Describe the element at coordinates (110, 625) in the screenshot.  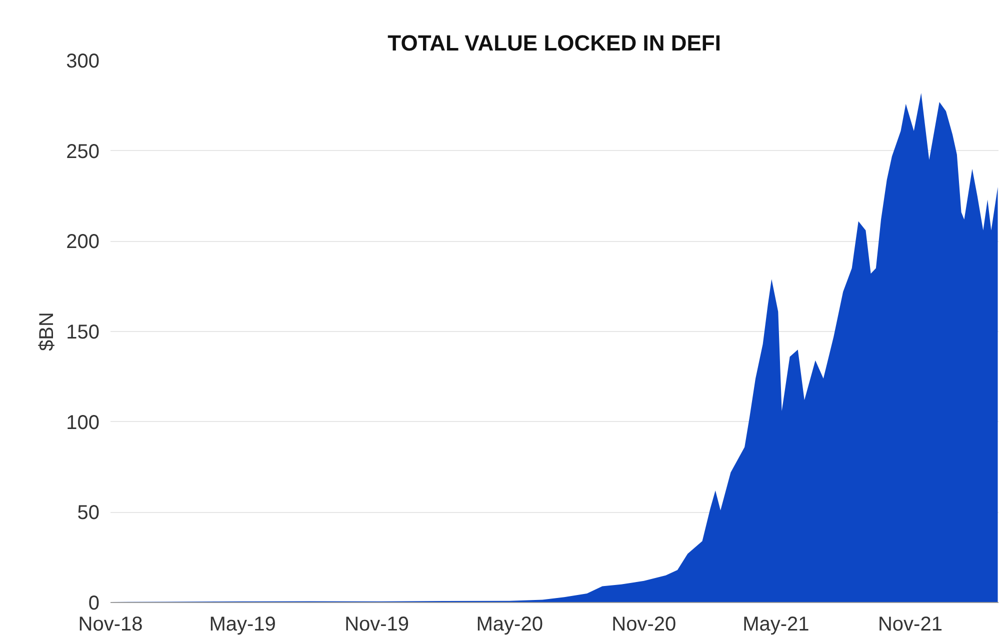
I see `x-tick-label: Nov-18` at that location.